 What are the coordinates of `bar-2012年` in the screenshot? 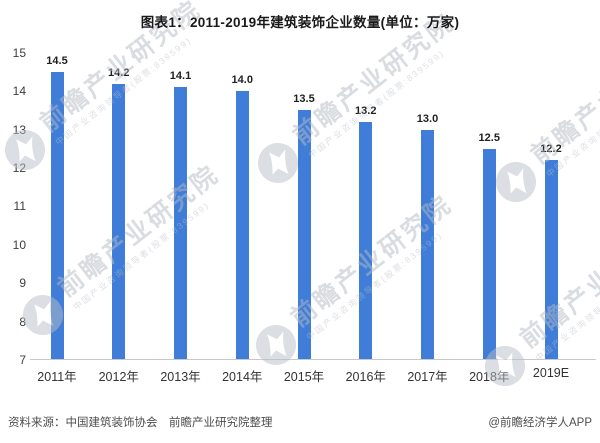 It's located at (119, 221).